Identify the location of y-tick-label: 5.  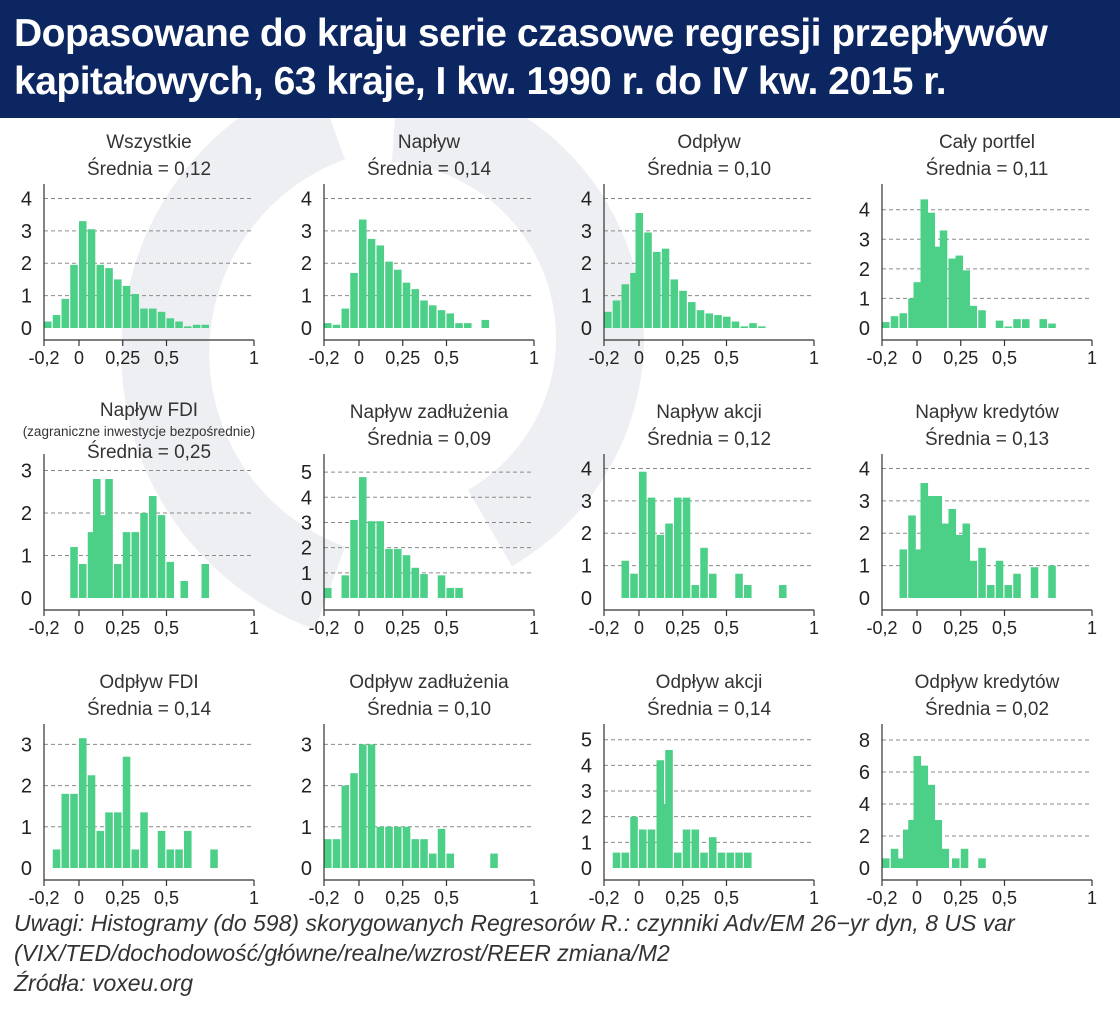
(586, 741).